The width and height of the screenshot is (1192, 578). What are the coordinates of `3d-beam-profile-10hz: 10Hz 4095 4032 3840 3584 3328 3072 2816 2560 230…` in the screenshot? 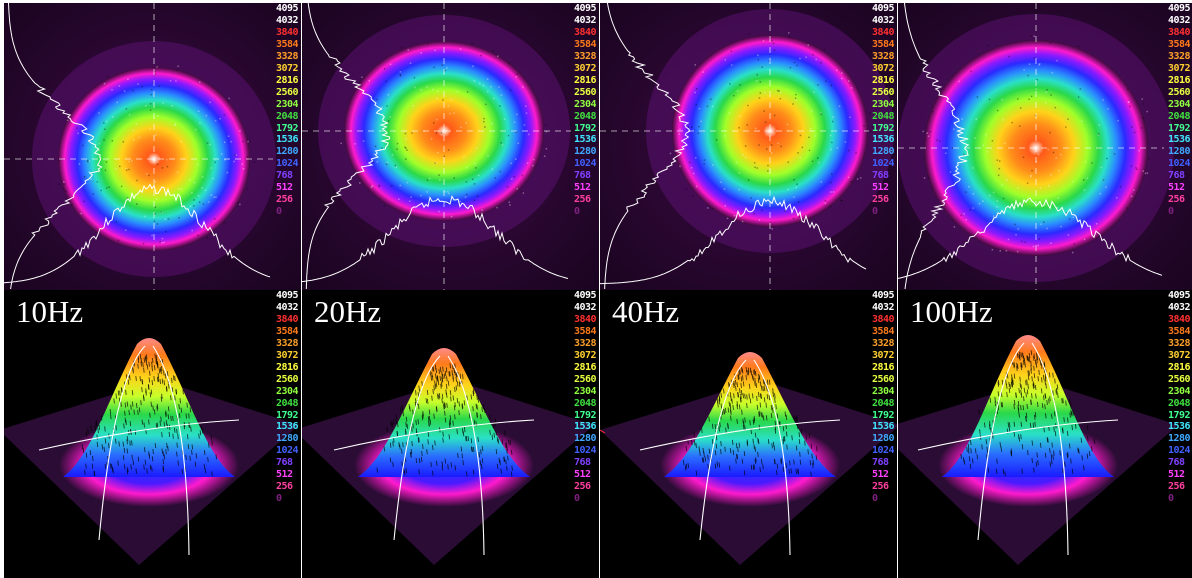 It's located at (152, 434).